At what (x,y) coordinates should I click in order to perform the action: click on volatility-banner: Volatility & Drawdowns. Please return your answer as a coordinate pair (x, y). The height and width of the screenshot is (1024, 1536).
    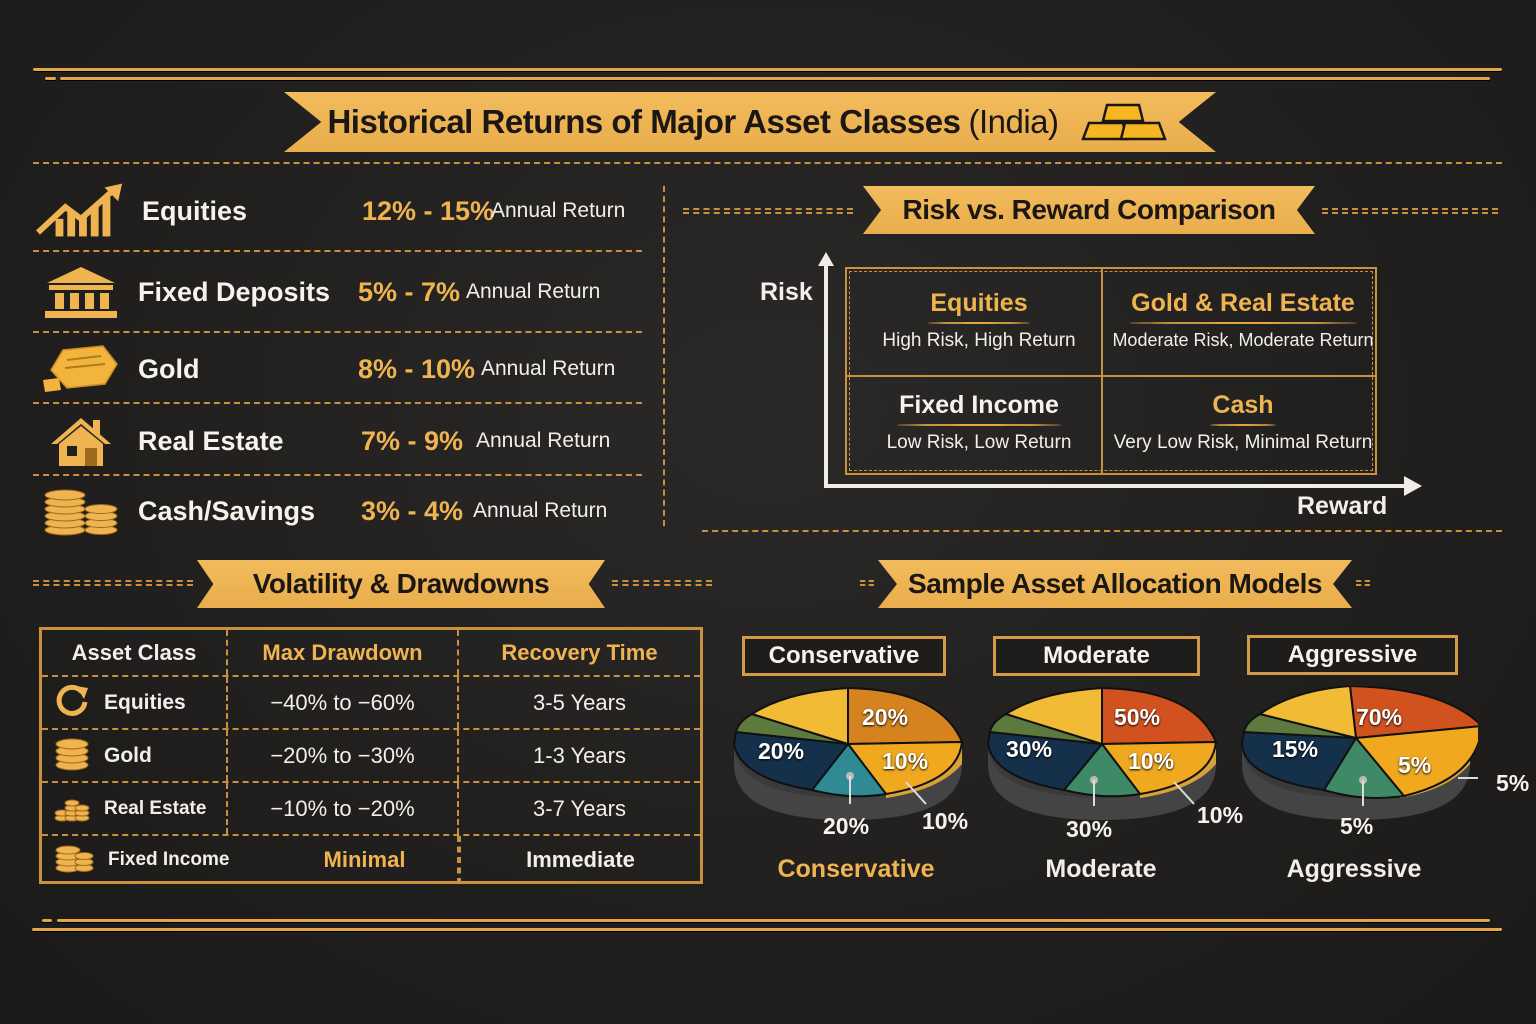
    Looking at the image, I should click on (401, 584).